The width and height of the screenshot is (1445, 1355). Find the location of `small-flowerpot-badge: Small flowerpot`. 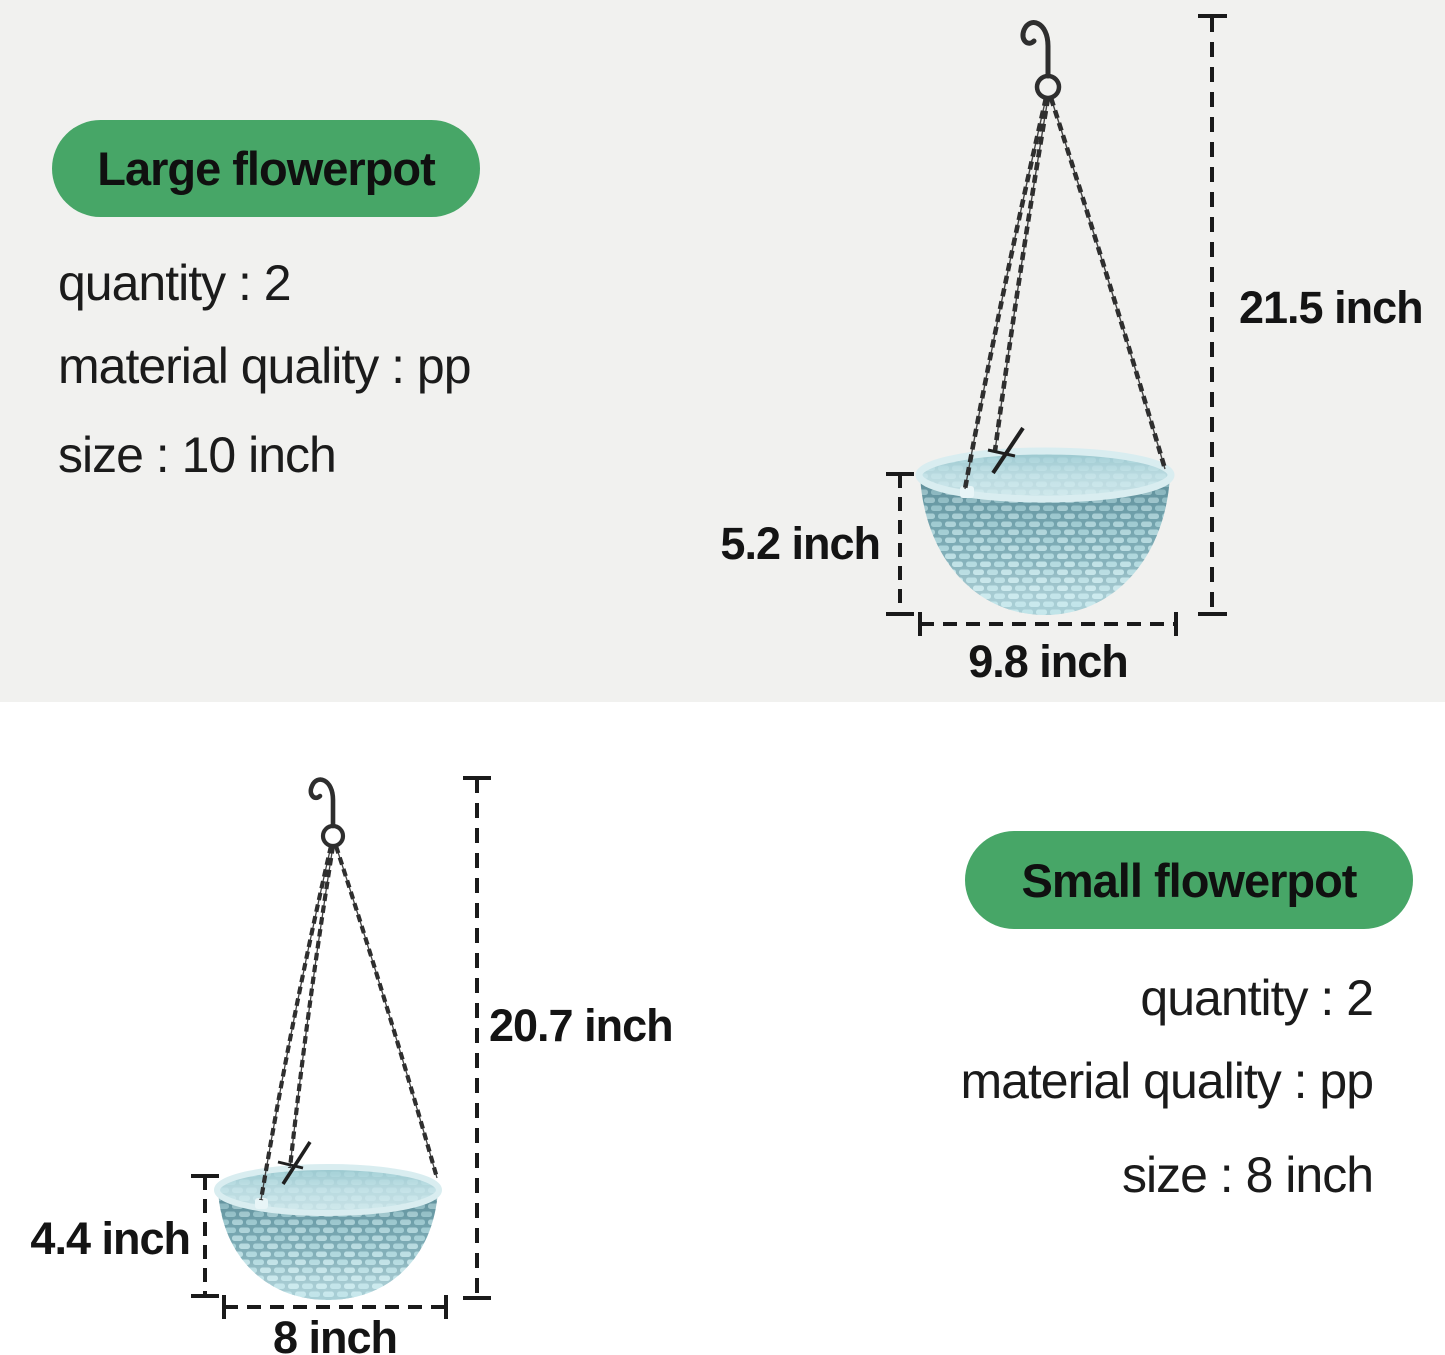

small-flowerpot-badge: Small flowerpot is located at coordinates (1189, 880).